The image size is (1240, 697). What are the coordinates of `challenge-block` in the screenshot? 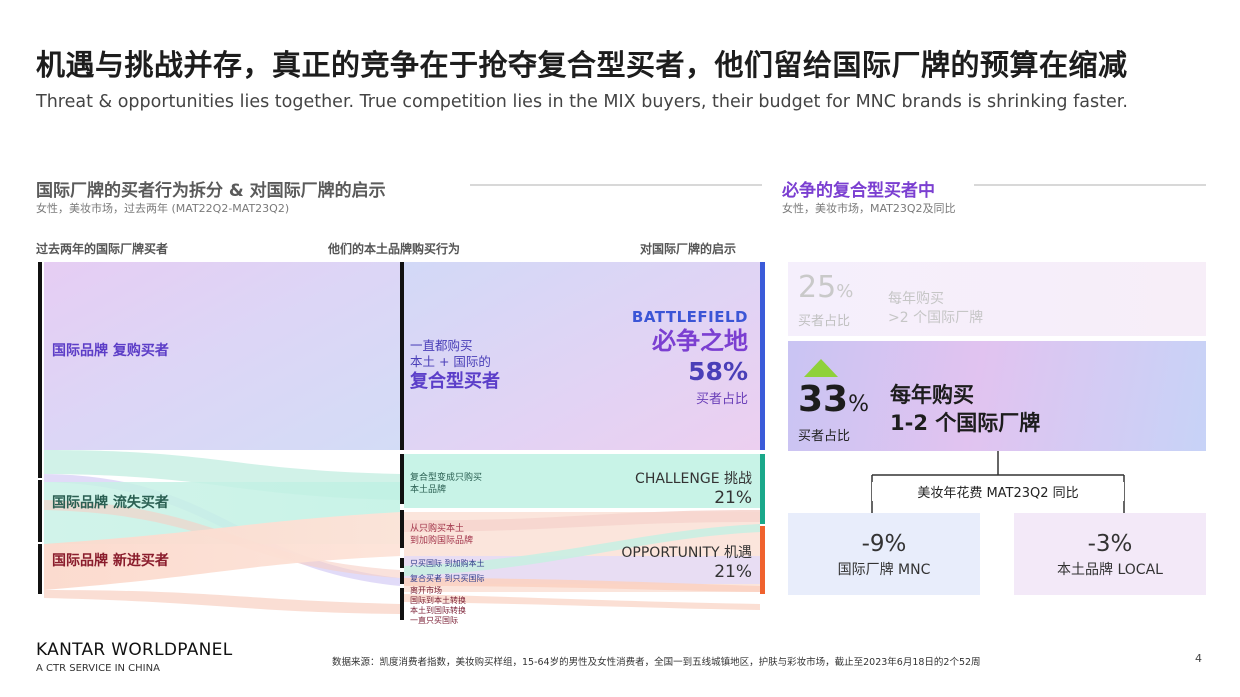 It's located at (582, 481).